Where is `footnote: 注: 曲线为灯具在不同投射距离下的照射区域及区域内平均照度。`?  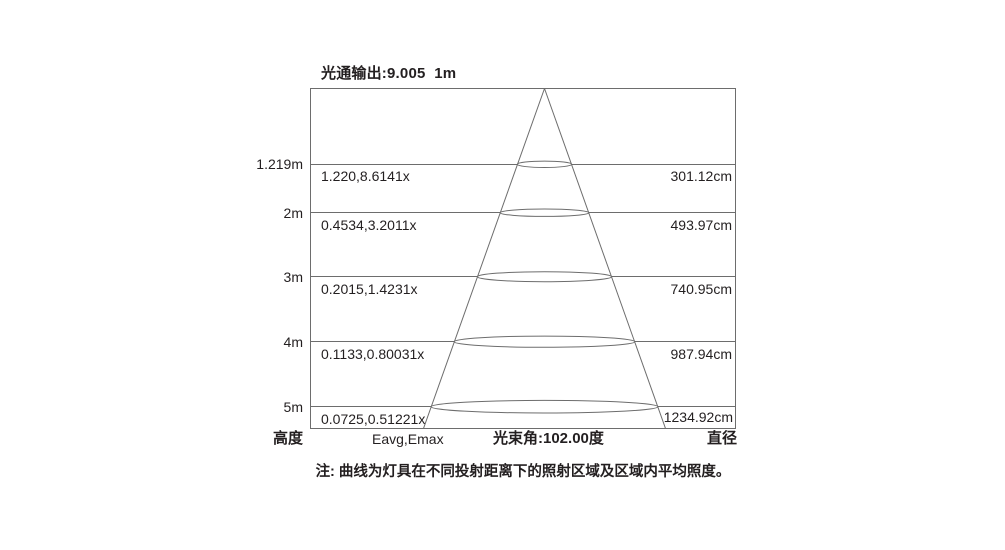
footnote: 注: 曲线为灯具在不同投射距离下的照射区域及区域内平均照度。 is located at coordinates (523, 472).